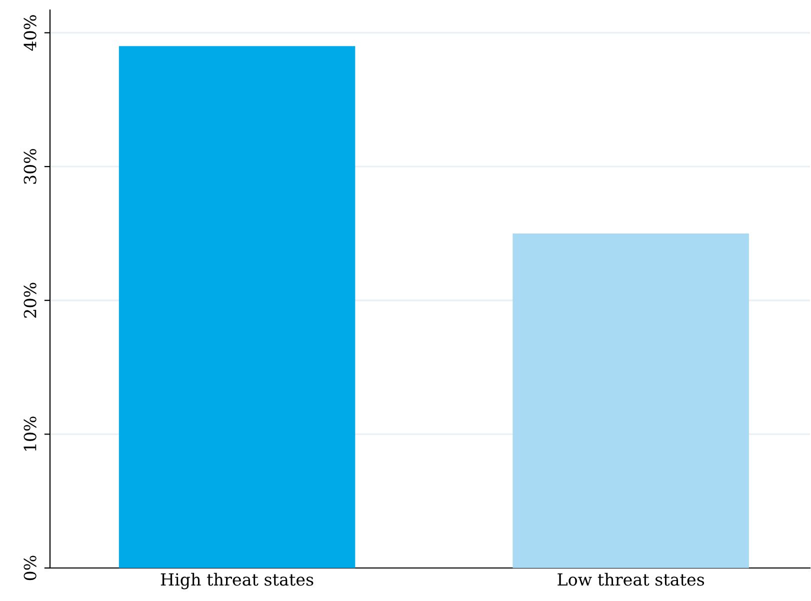  I want to click on y-tick-label: 20%, so click(30, 300).